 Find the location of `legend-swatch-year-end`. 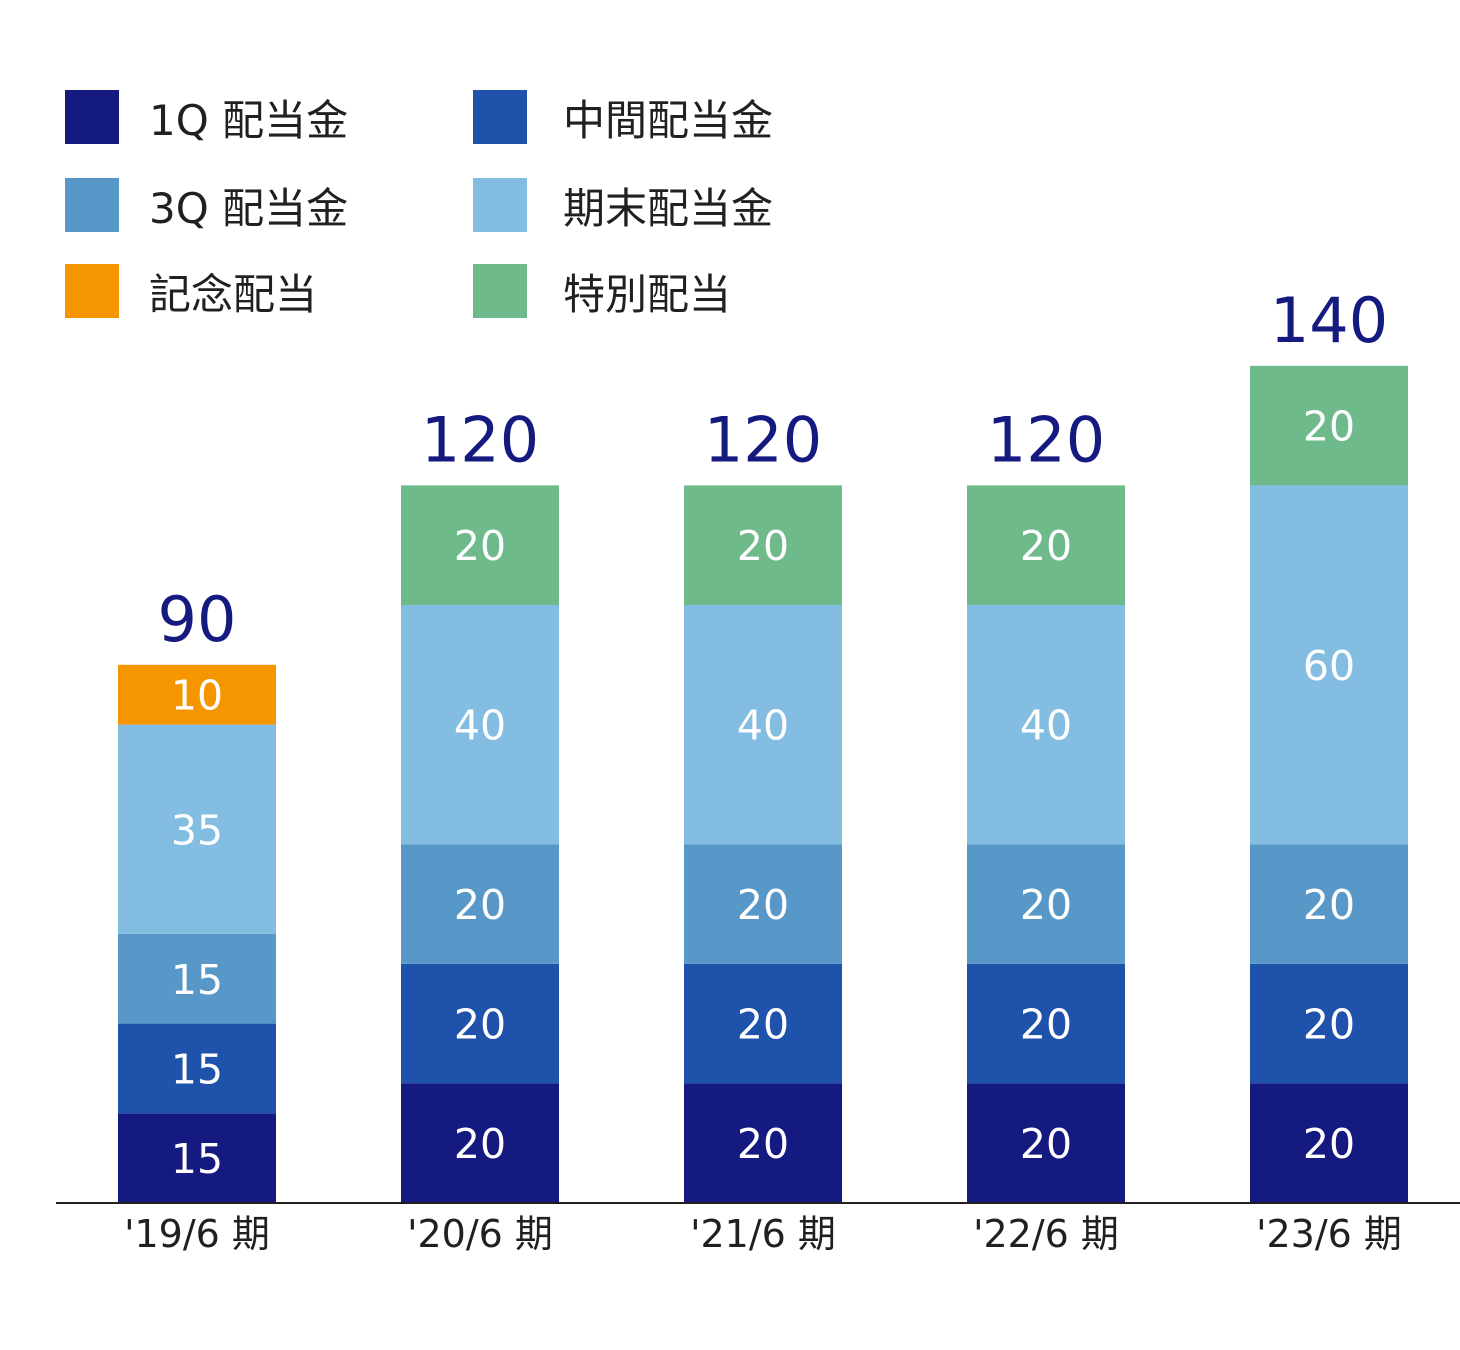

legend-swatch-year-end is located at coordinates (500, 205).